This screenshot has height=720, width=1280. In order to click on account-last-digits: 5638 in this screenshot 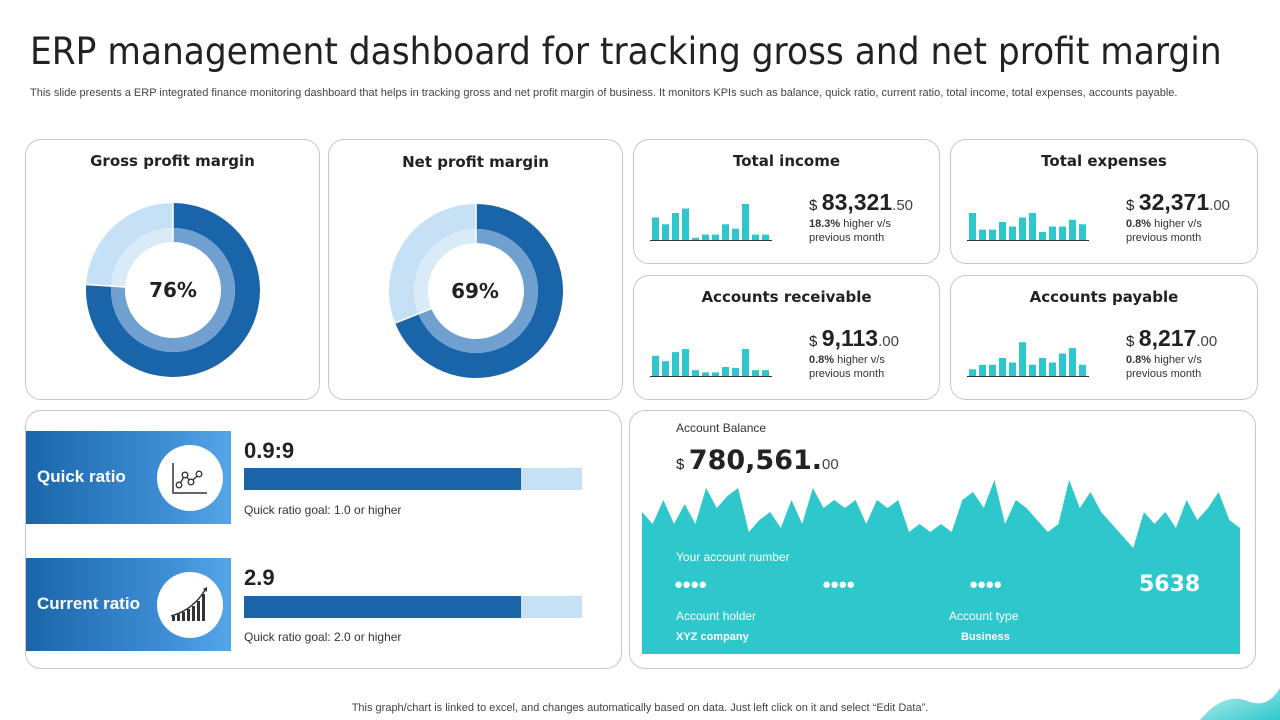, I will do `click(1170, 584)`.